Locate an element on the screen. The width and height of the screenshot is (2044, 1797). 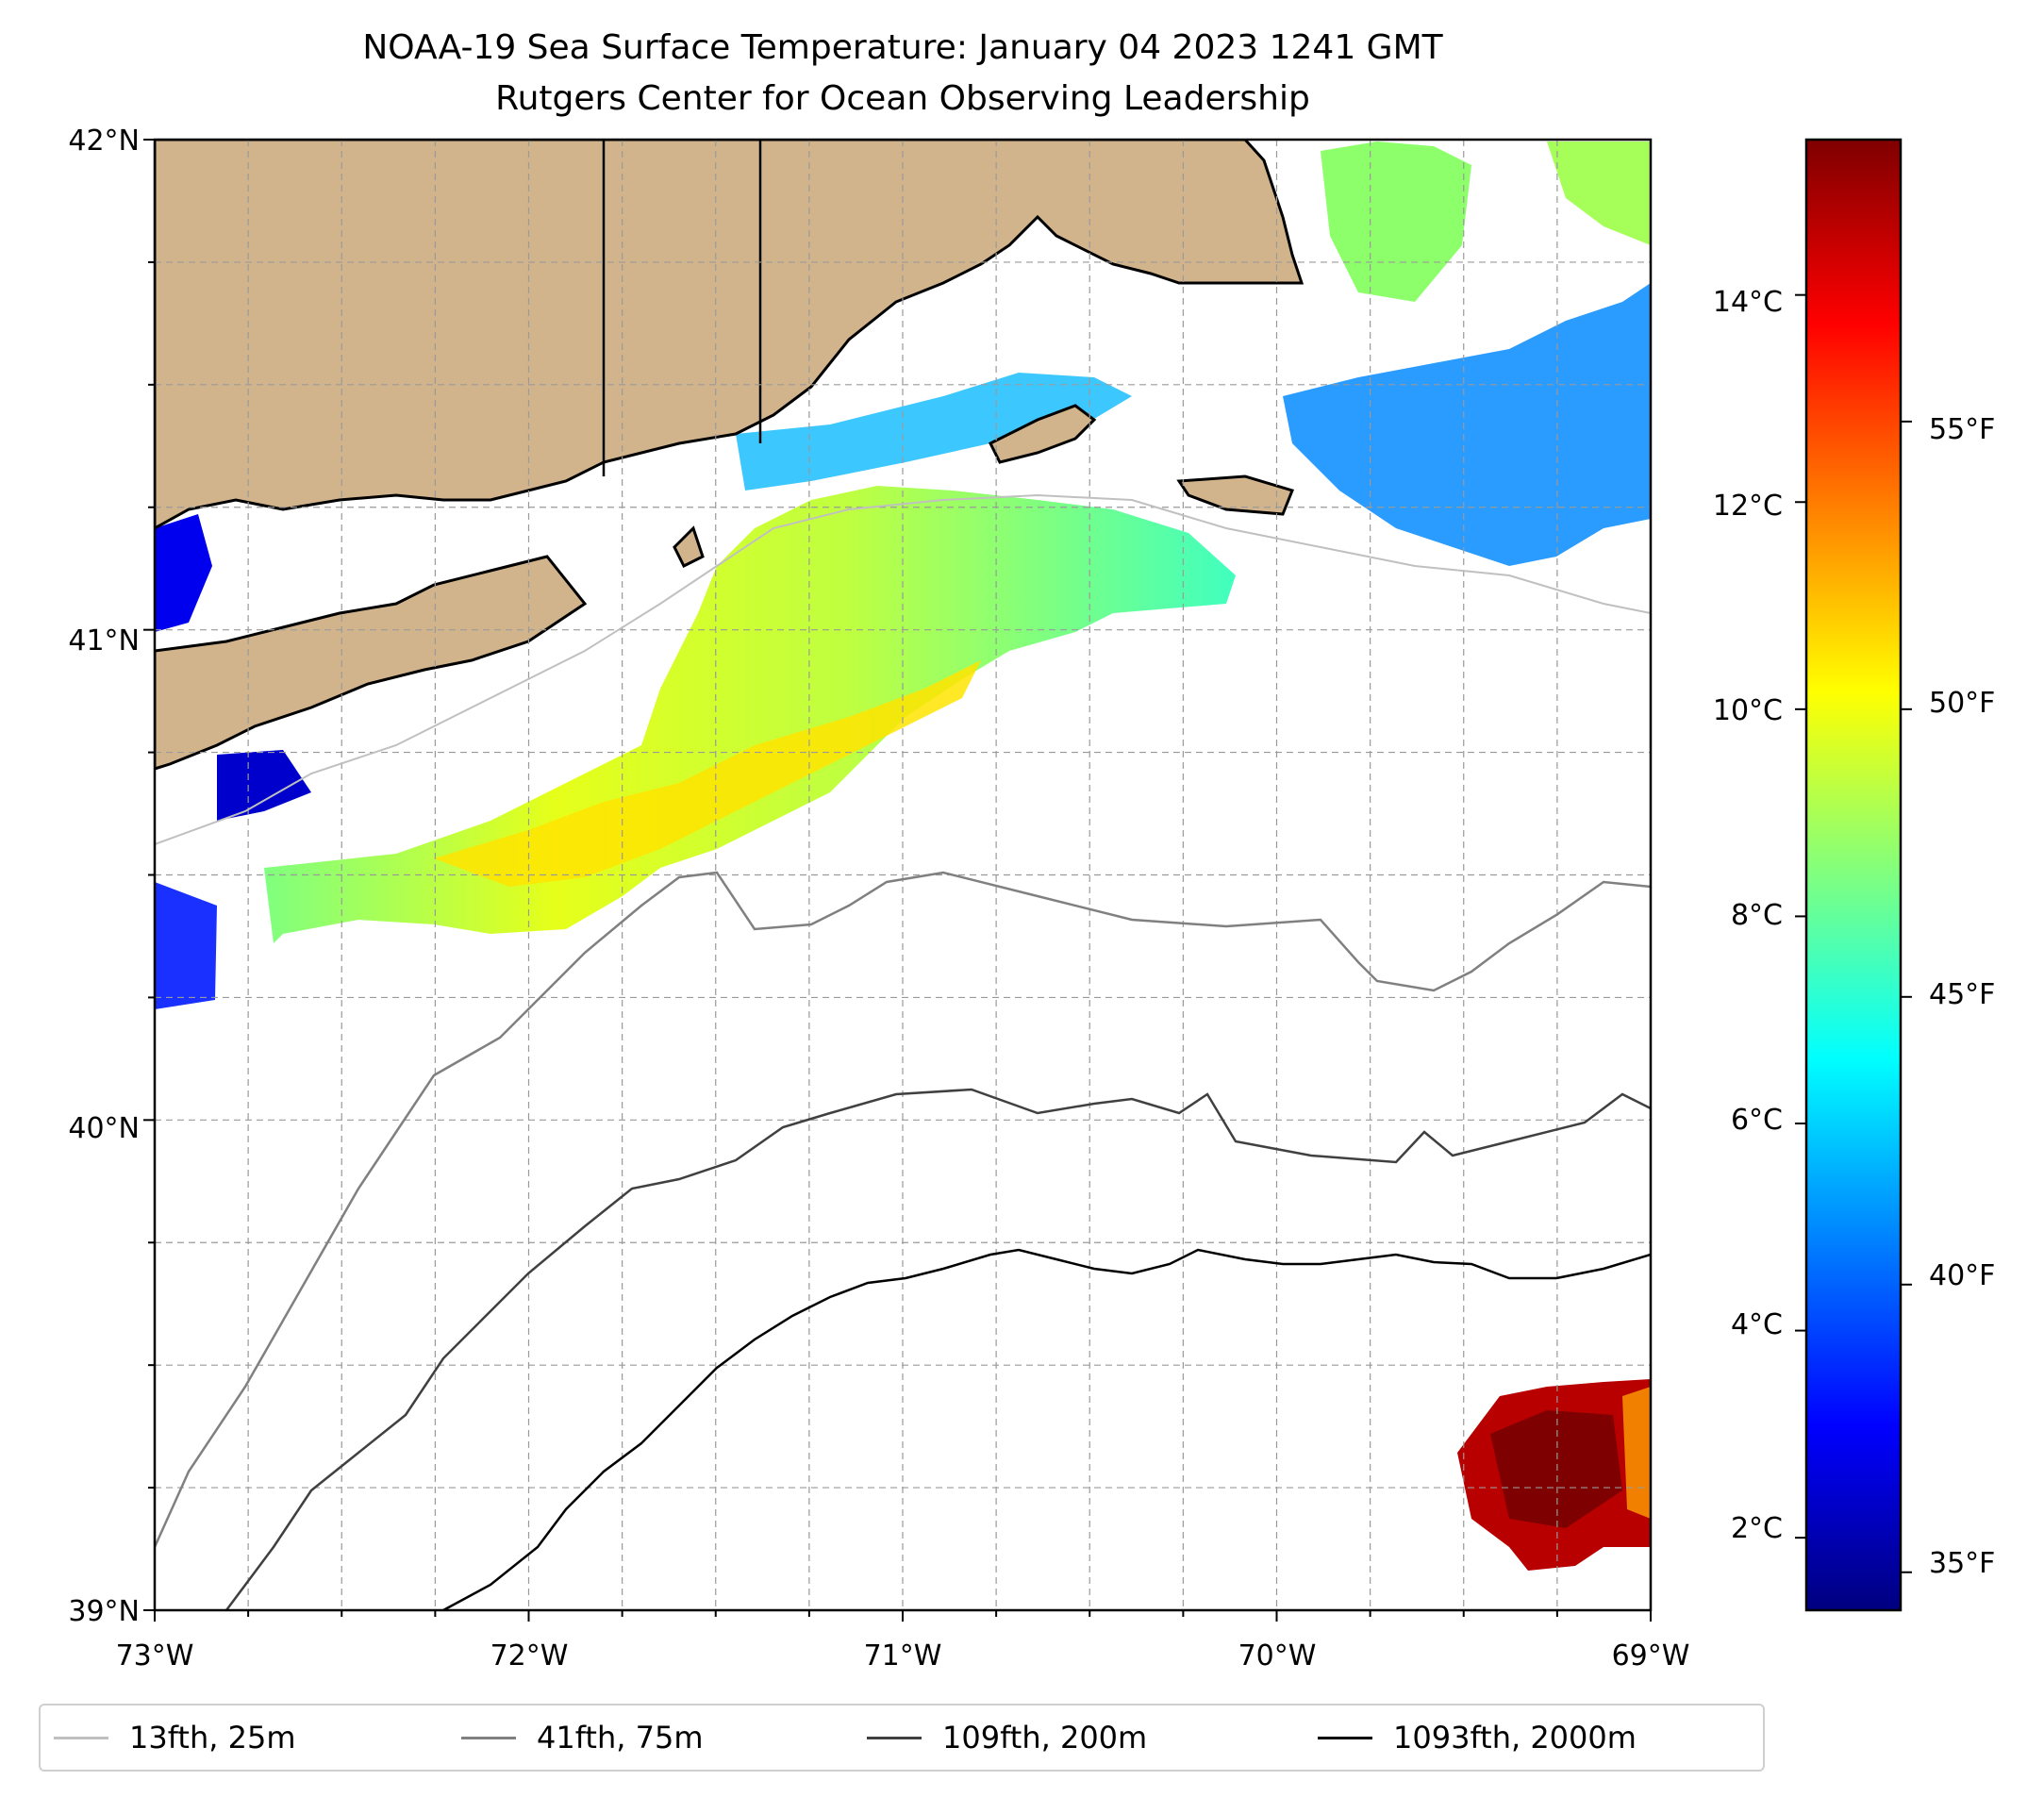
sst-west-cold2 is located at coordinates (186, 945).